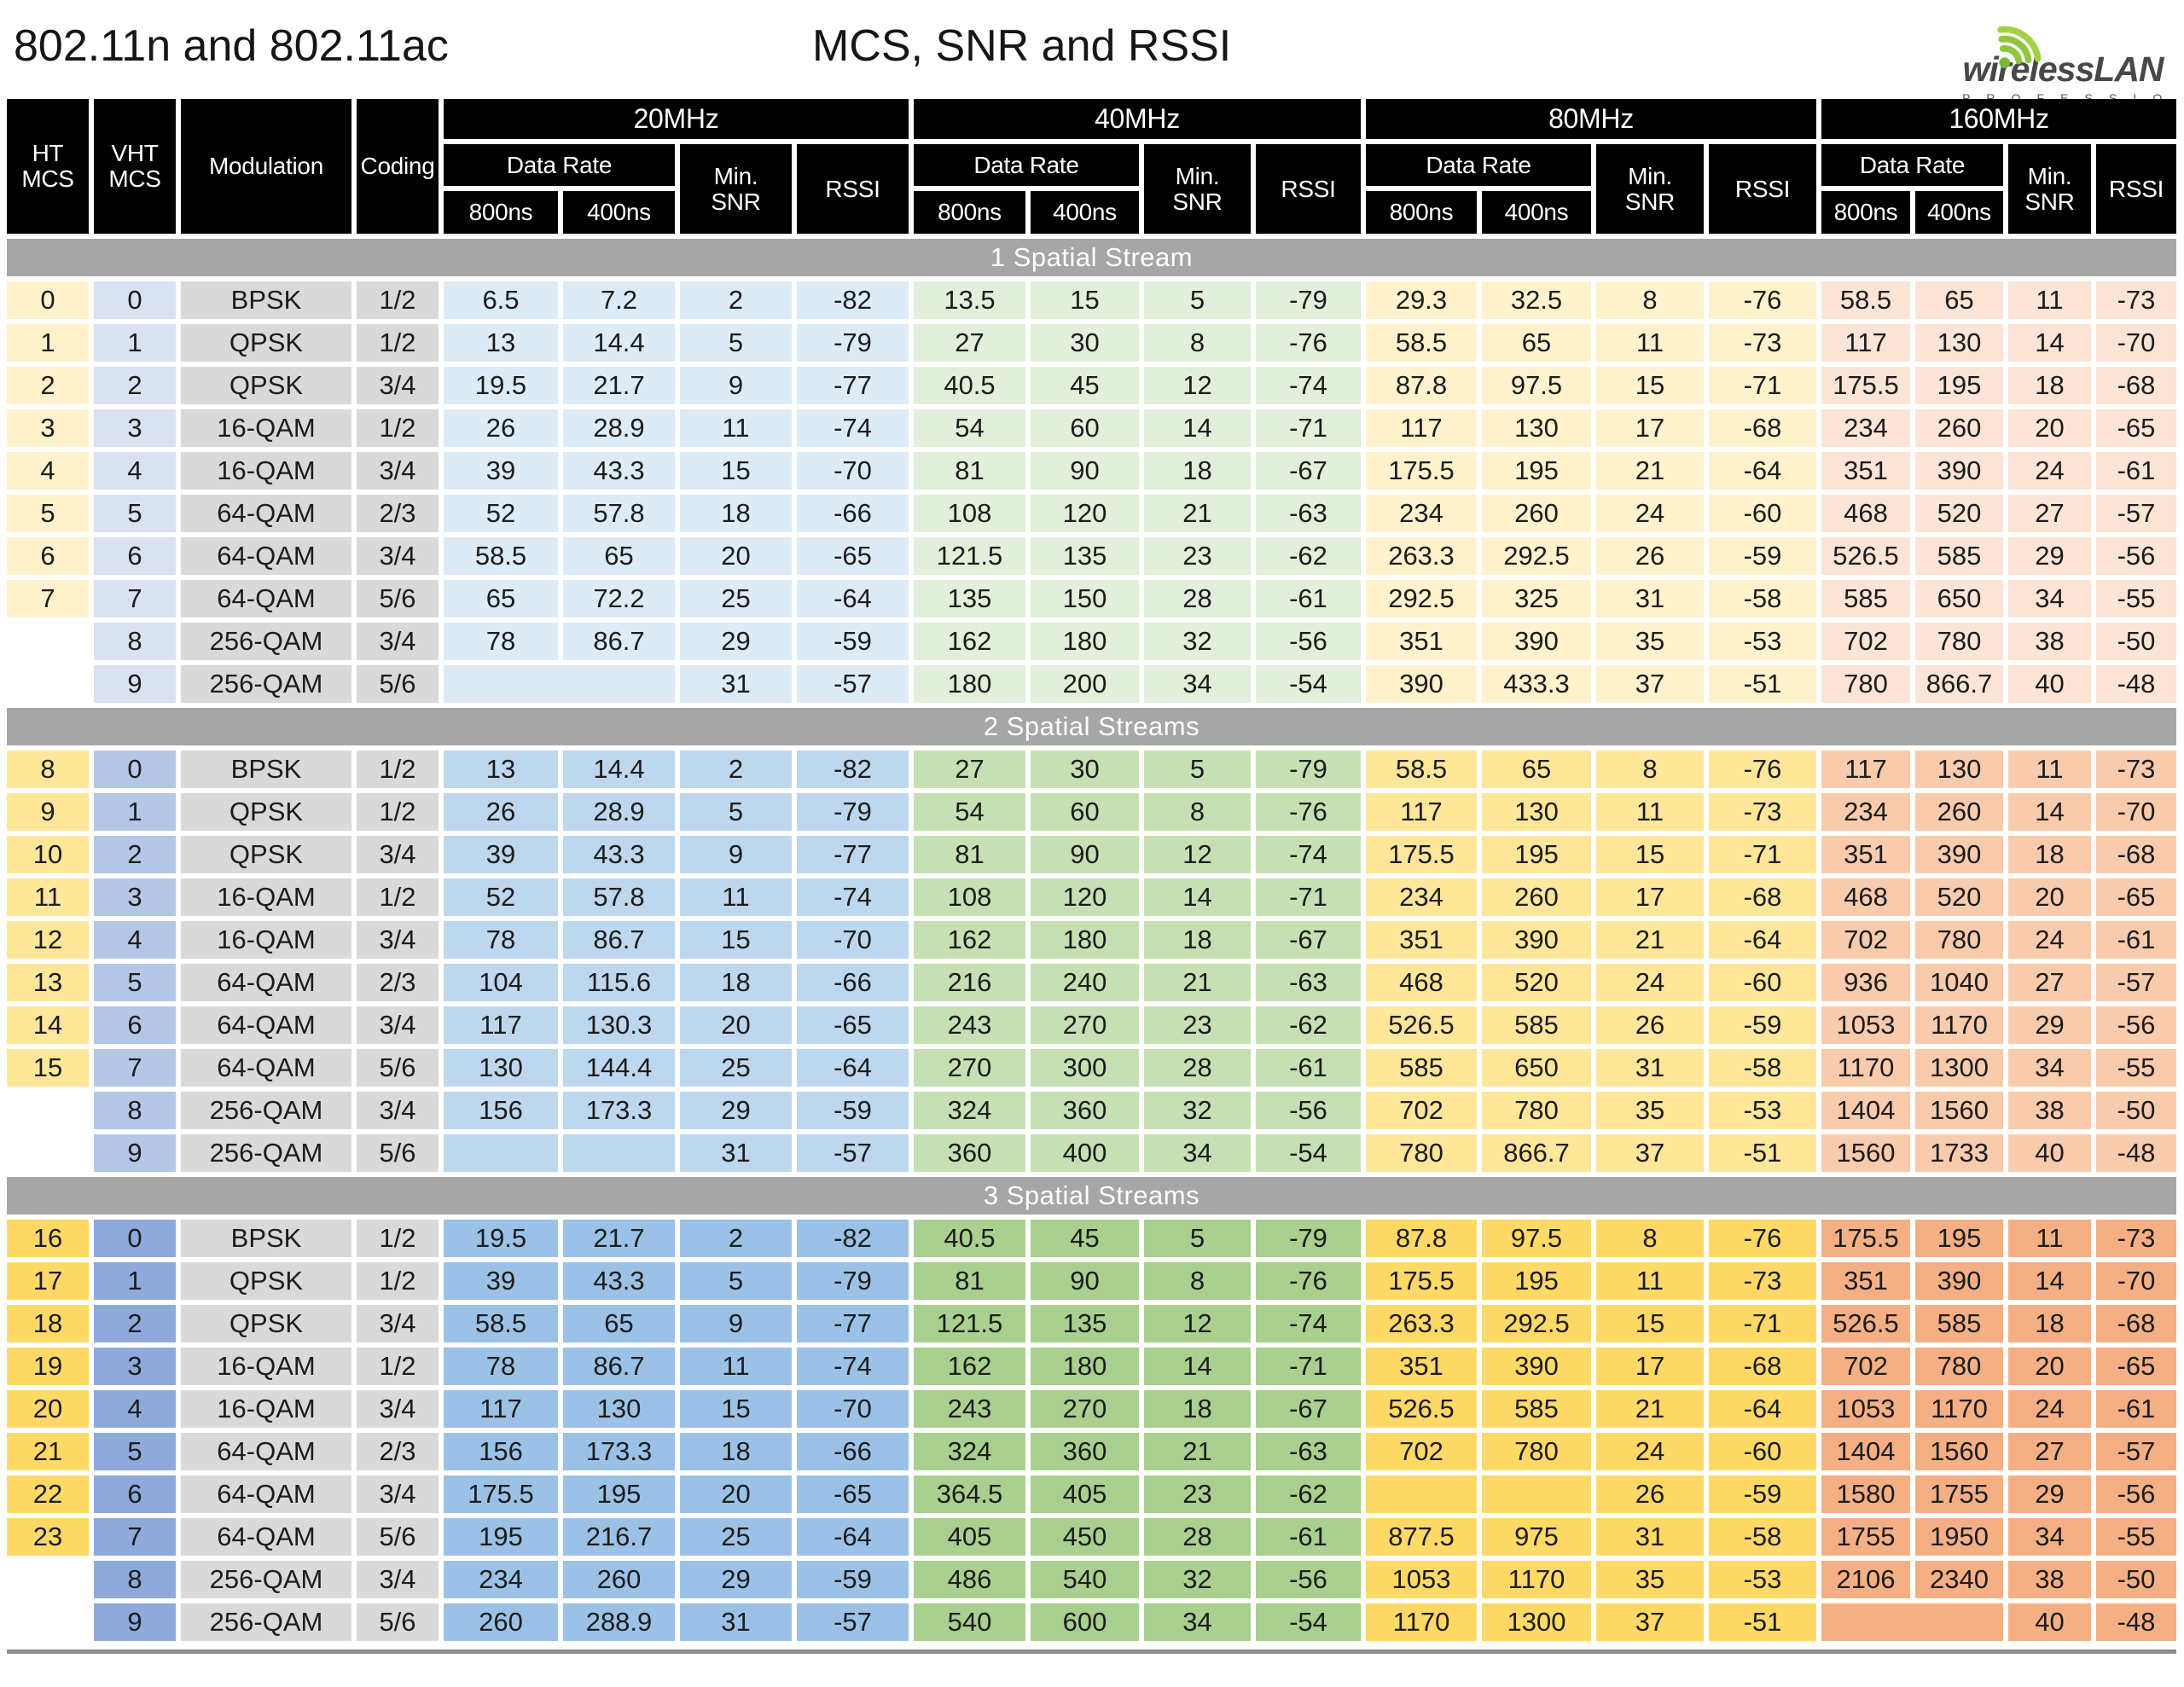  What do you see at coordinates (1536, 684) in the screenshot?
I see `rate-400-cell: 433.3` at bounding box center [1536, 684].